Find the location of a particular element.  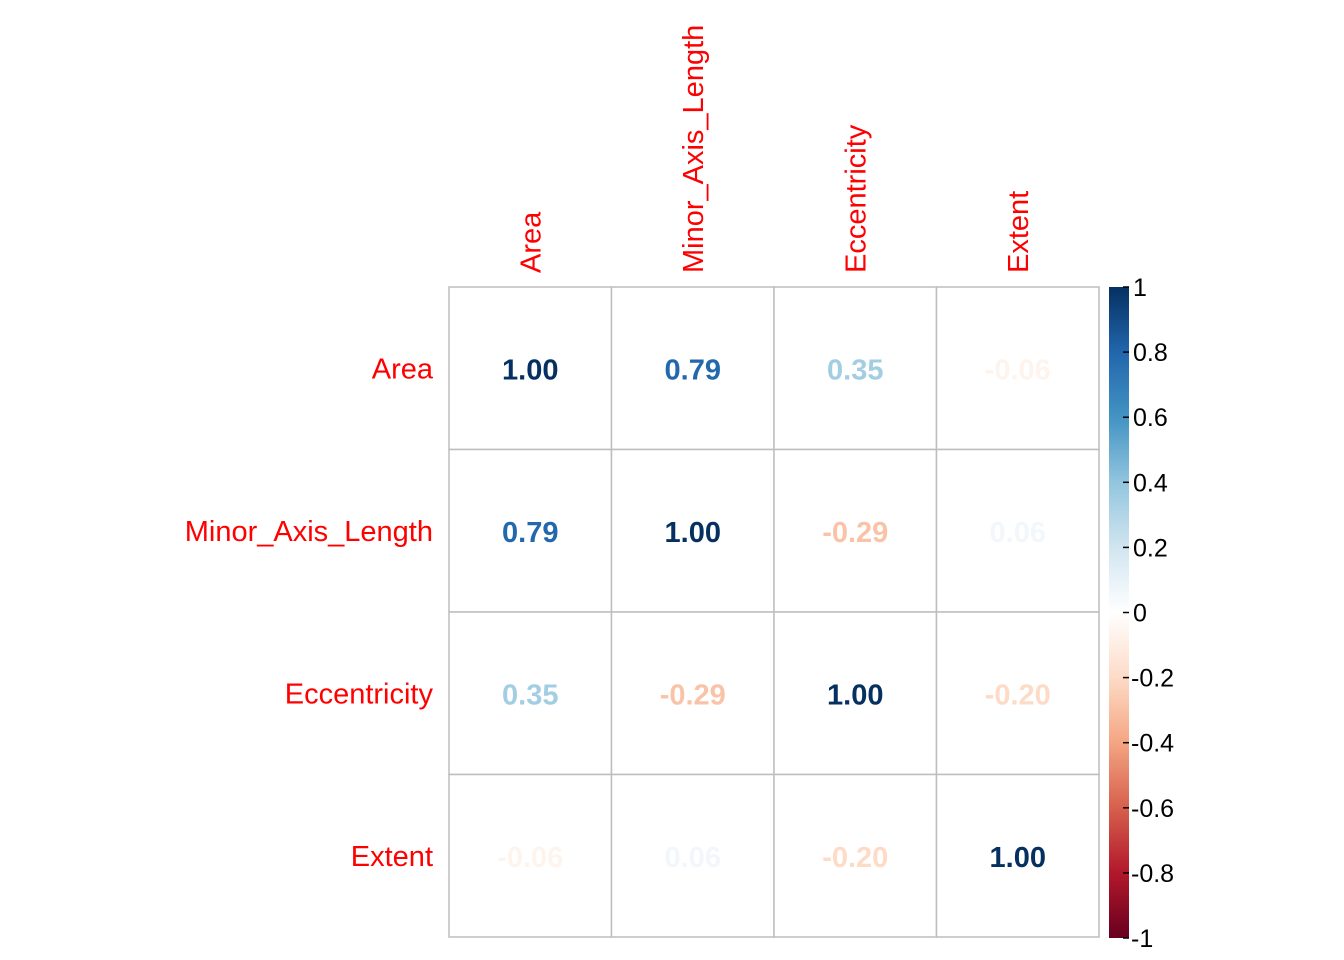

color-legend: 1 0.8 0.6 0.4 0.2 0 -0.2 -0.4 -0.6 -0.8 -1 is located at coordinates (1141, 613).